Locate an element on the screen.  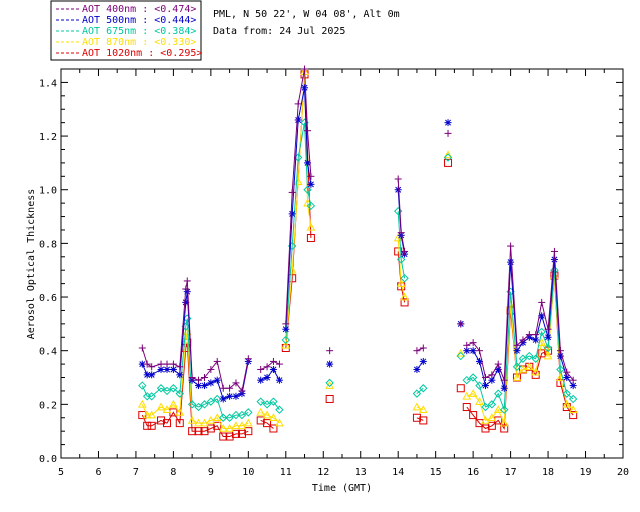
x-tick-label: 19 is located at coordinates (586, 472).